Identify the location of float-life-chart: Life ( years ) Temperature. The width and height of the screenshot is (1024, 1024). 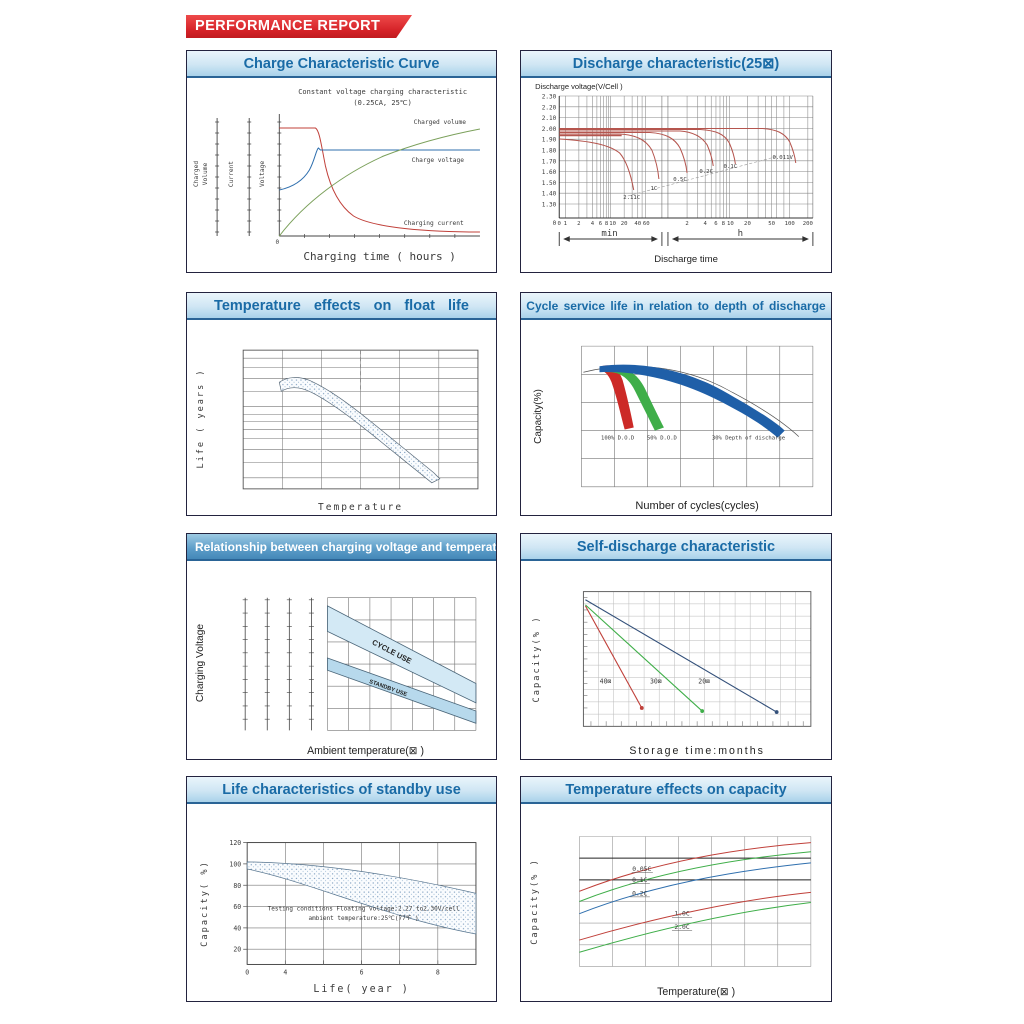
(337, 431).